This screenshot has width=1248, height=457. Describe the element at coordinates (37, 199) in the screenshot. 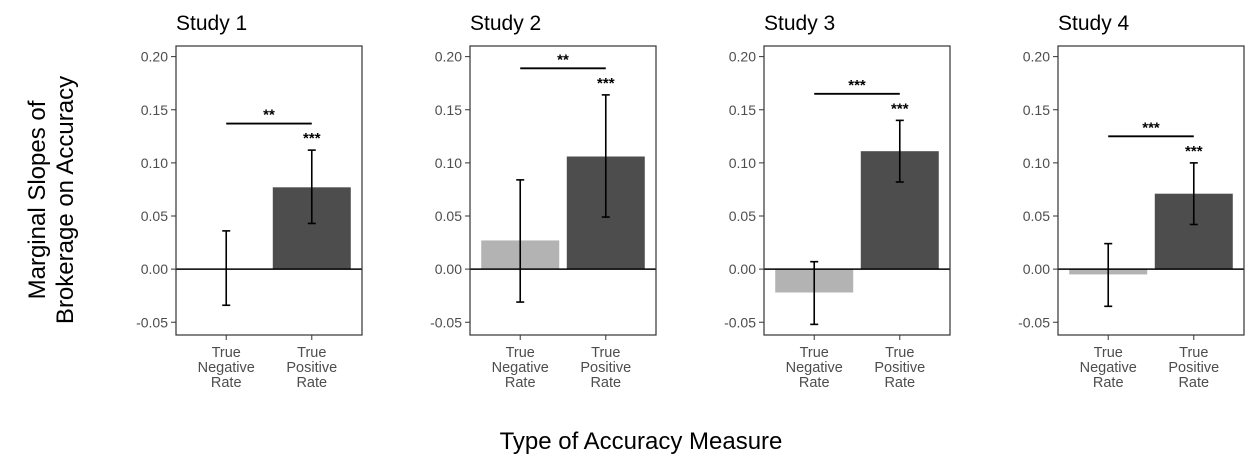

I see `y-axis-title-line1: Marginal Slopes of` at that location.